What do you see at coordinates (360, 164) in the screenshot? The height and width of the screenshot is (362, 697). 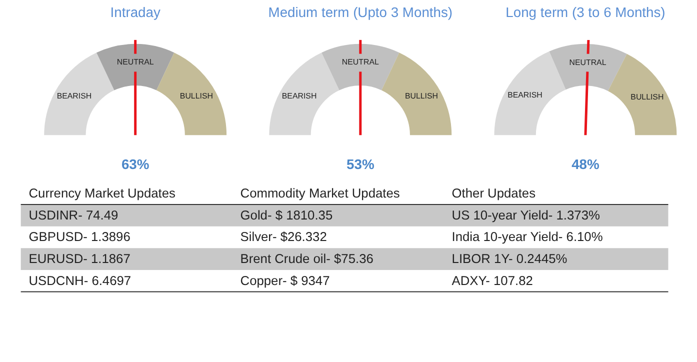 I see `text: 53%` at bounding box center [360, 164].